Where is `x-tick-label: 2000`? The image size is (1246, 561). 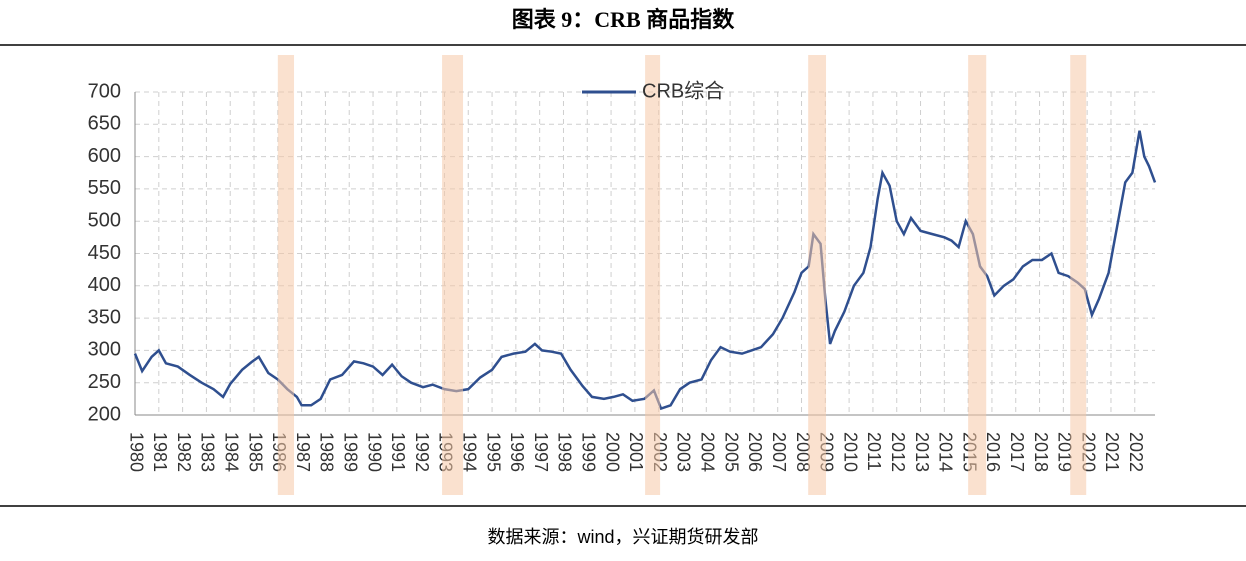
x-tick-label: 2000 is located at coordinates (612, 452).